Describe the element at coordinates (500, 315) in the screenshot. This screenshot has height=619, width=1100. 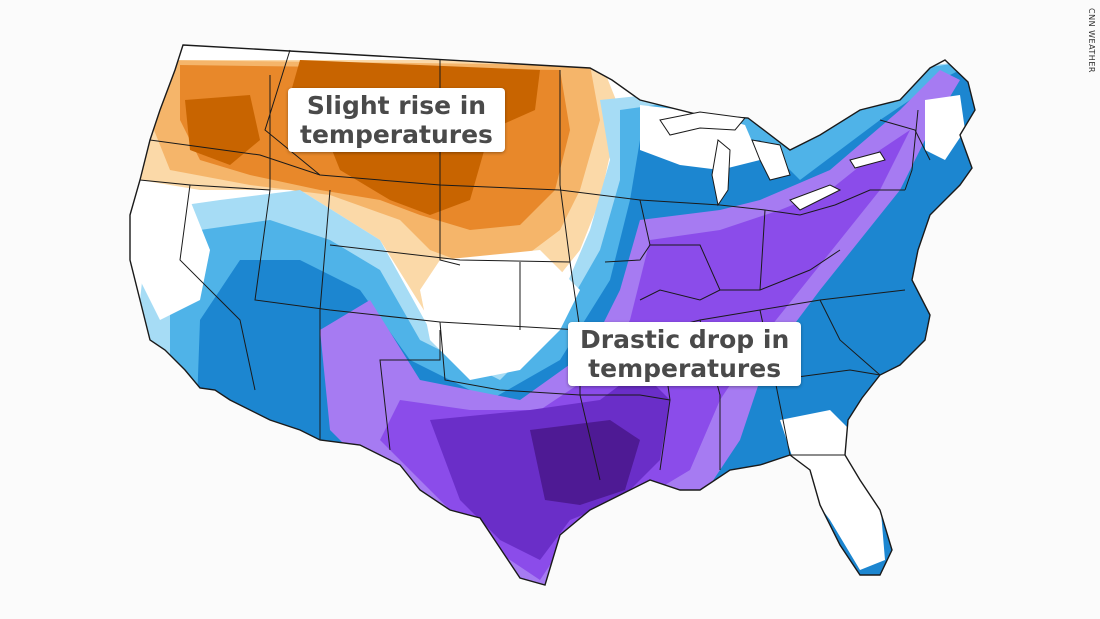
I see `neutral-zone-plains` at that location.